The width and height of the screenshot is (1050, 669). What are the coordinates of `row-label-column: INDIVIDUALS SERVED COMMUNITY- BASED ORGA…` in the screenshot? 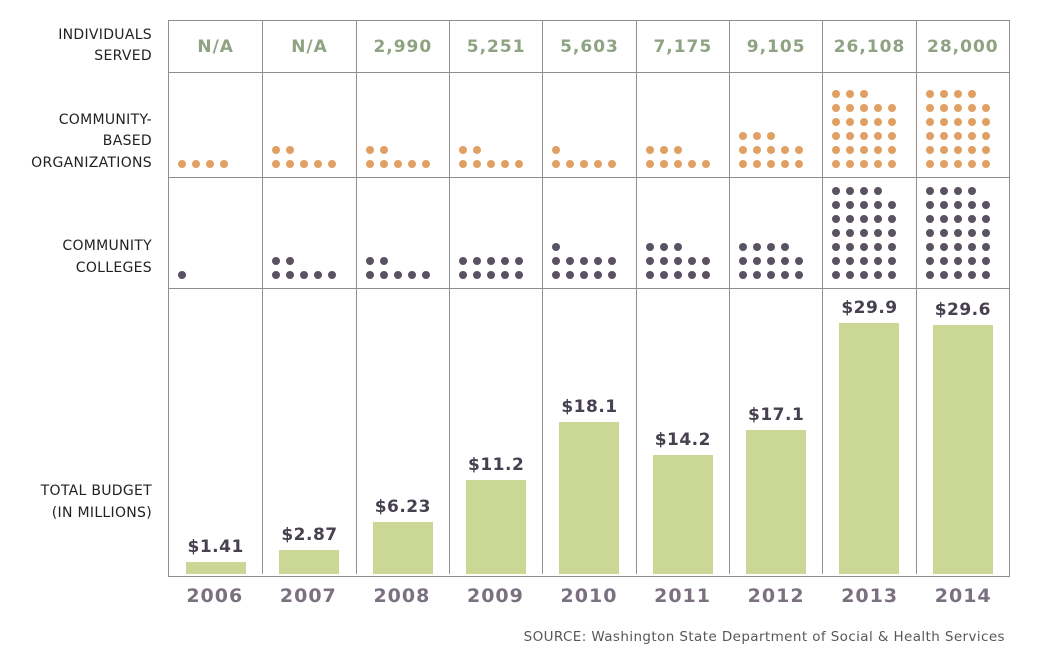 It's located at (84, 298).